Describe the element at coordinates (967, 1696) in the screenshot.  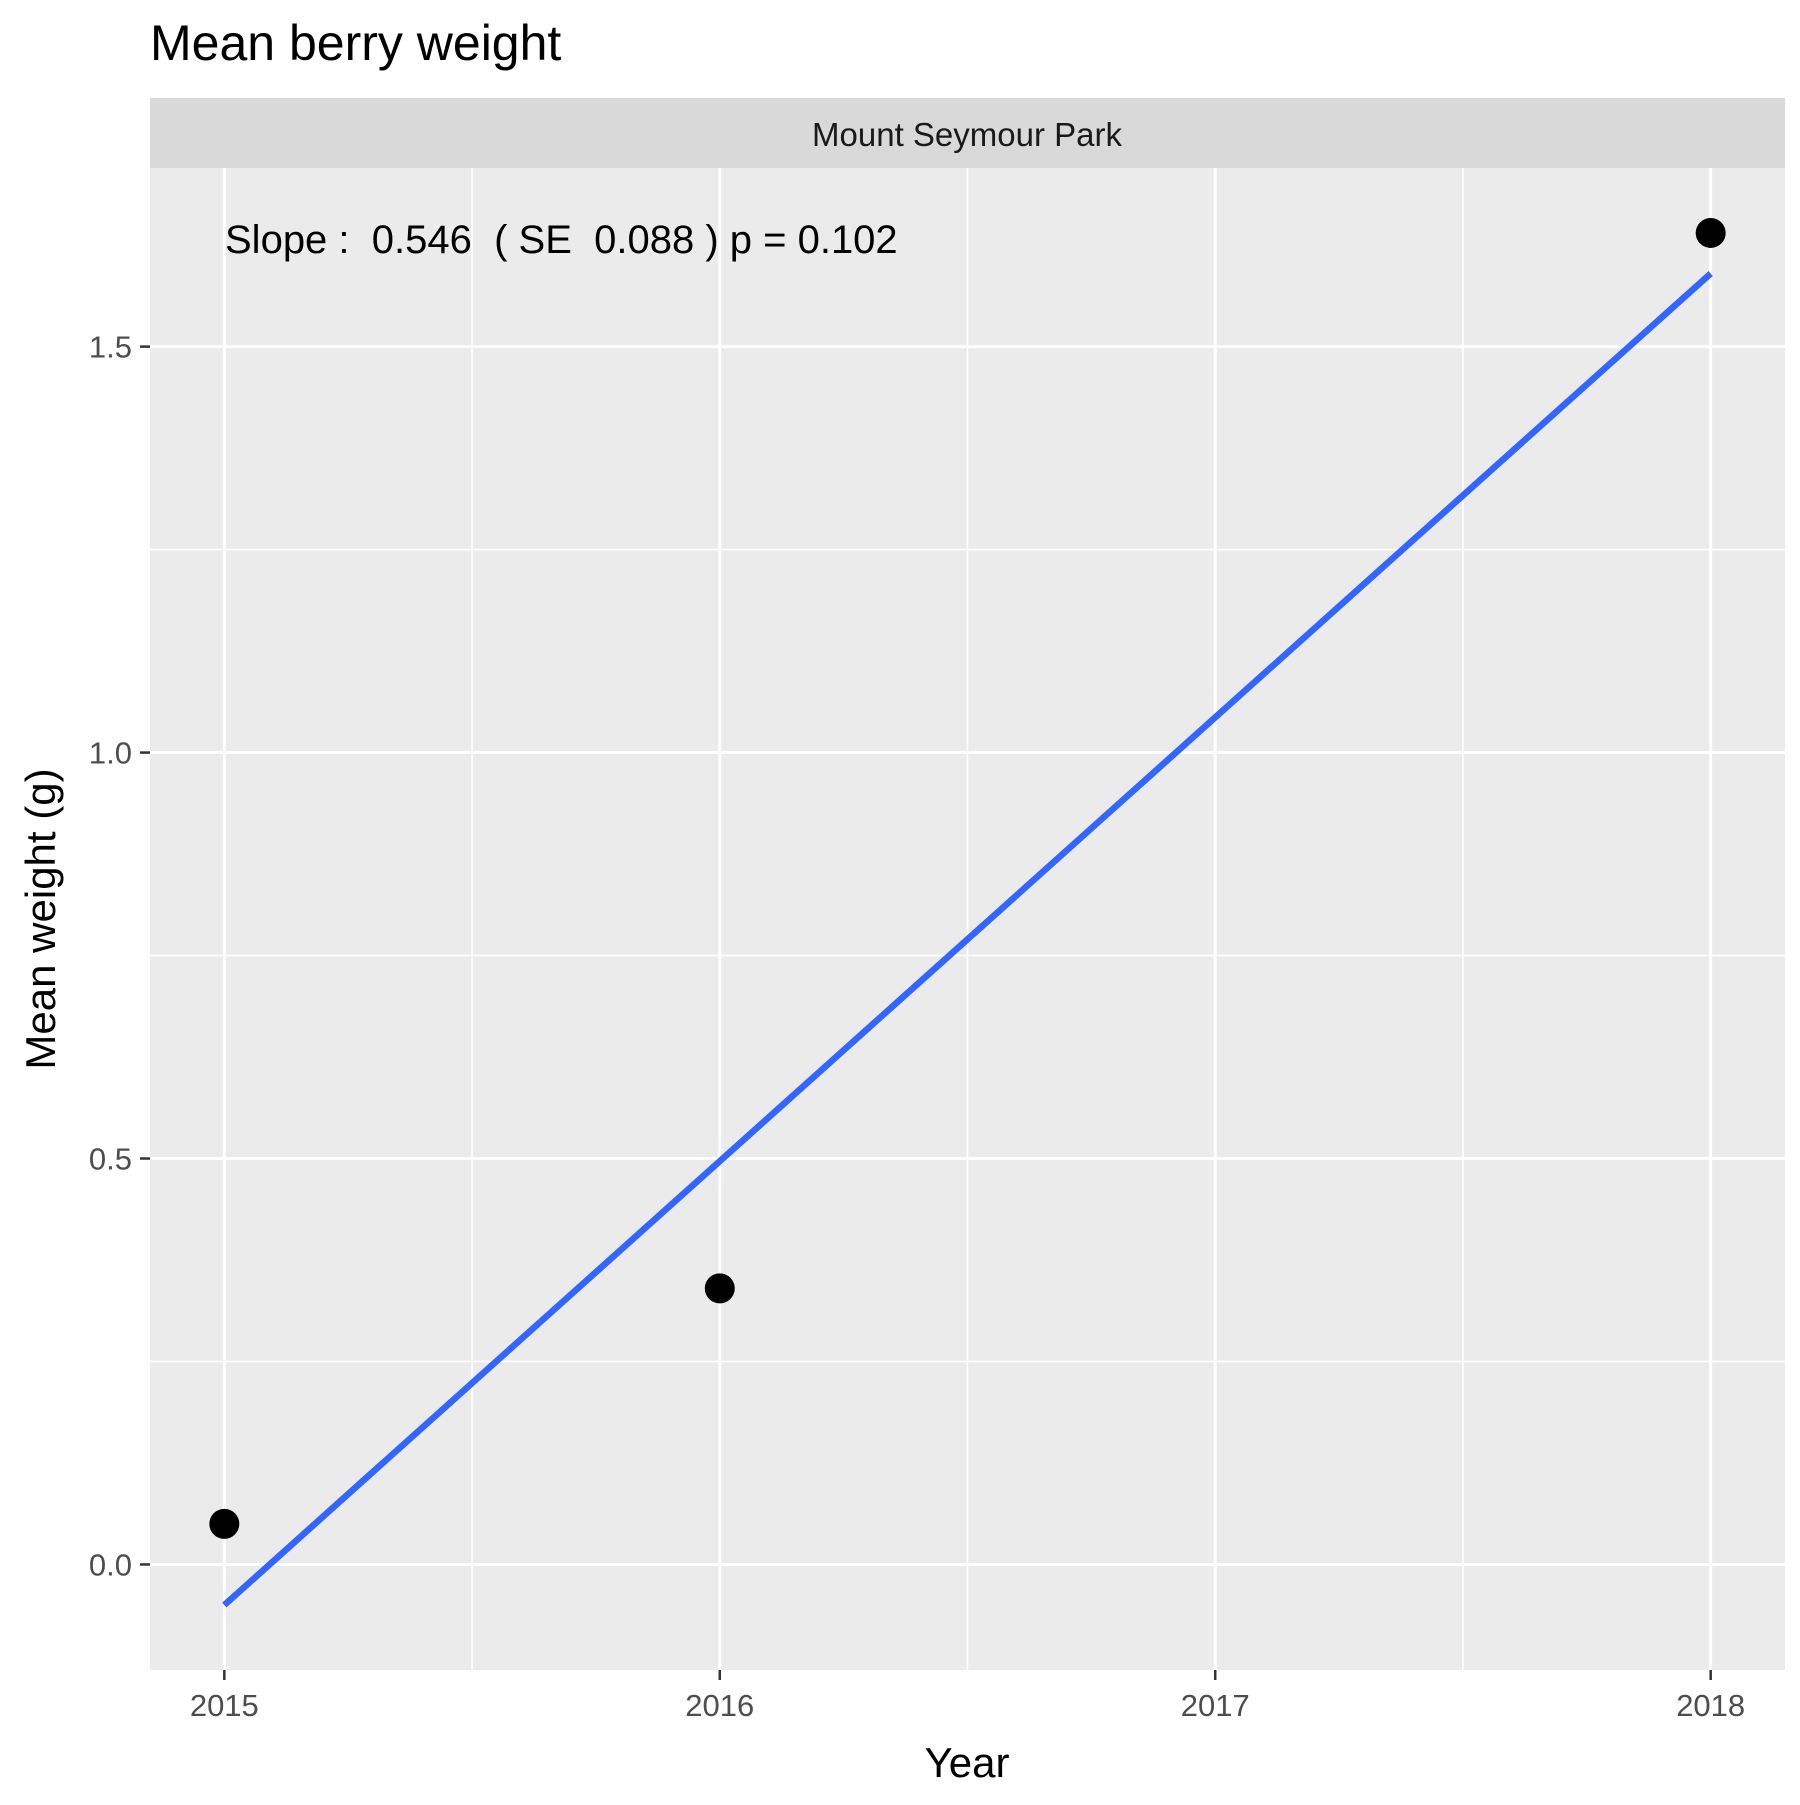
I see `x-axis: 2015 2016 2017 2018` at that location.